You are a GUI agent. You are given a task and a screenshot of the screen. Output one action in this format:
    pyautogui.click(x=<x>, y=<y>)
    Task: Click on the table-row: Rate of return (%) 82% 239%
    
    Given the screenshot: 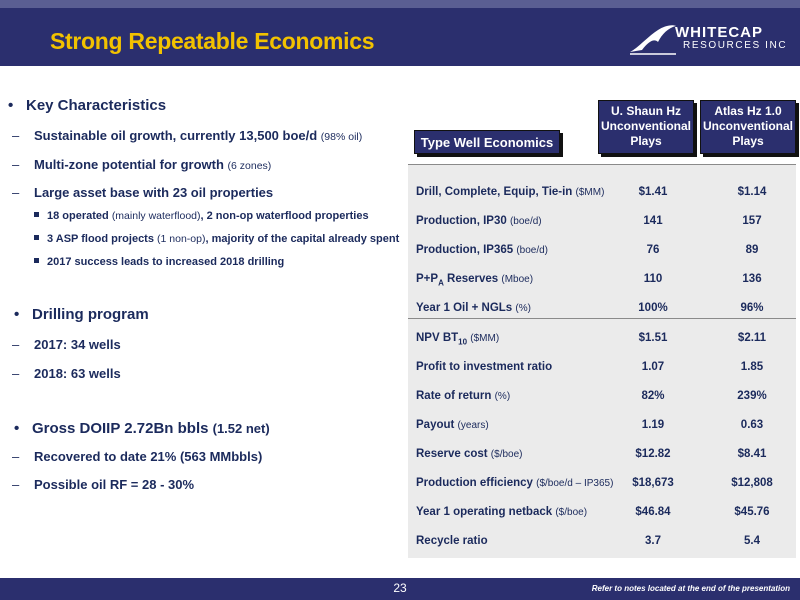 What is the action you would take?
    pyautogui.click(x=602, y=396)
    